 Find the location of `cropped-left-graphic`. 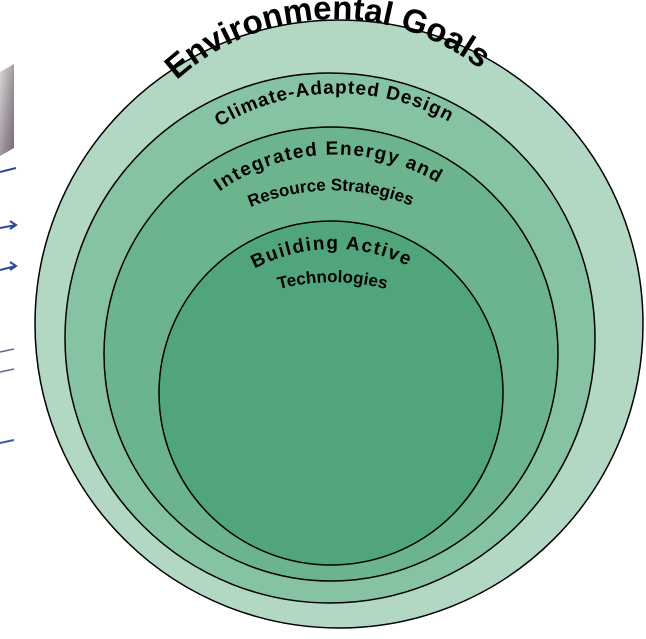

cropped-left-graphic is located at coordinates (9, 254).